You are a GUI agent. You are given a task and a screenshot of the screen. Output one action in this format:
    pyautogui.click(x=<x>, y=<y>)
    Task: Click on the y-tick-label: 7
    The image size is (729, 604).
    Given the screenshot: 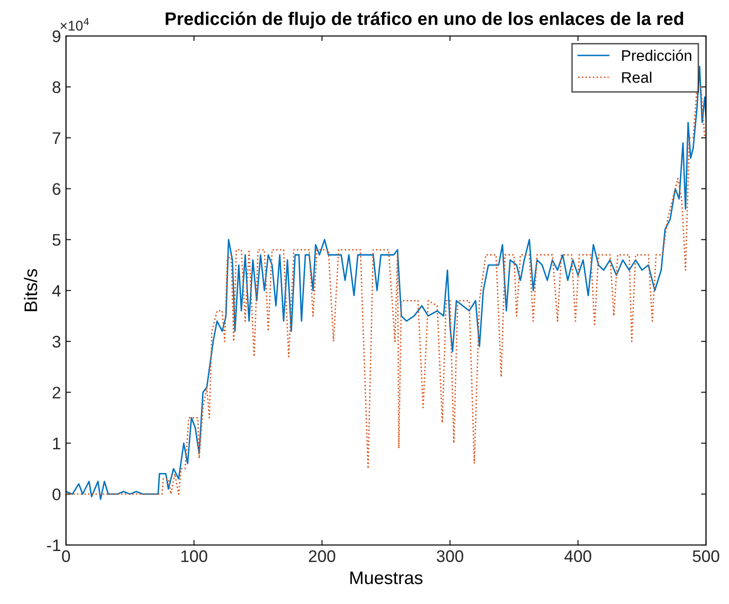 What is the action you would take?
    pyautogui.click(x=56, y=138)
    